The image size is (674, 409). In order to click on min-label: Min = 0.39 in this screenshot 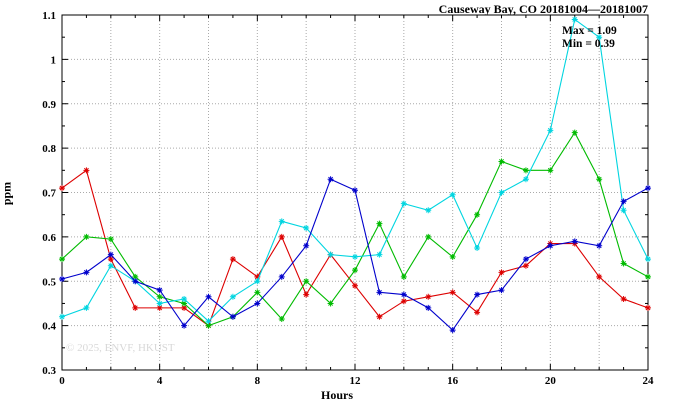, I will do `click(588, 44)`.